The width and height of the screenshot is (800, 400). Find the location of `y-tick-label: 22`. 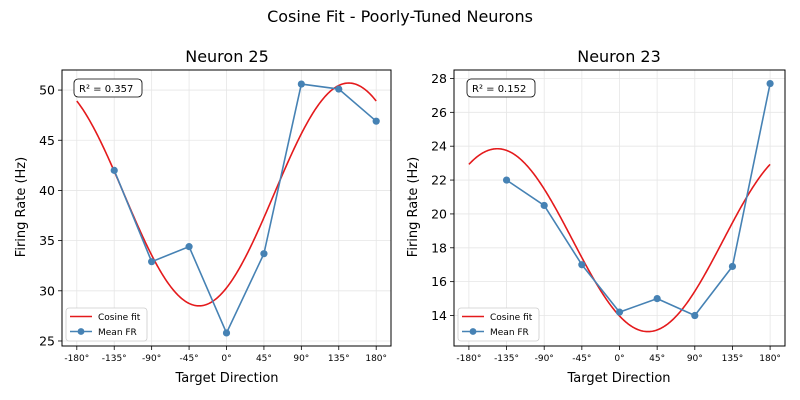

y-tick-label: 22 is located at coordinates (439, 180).